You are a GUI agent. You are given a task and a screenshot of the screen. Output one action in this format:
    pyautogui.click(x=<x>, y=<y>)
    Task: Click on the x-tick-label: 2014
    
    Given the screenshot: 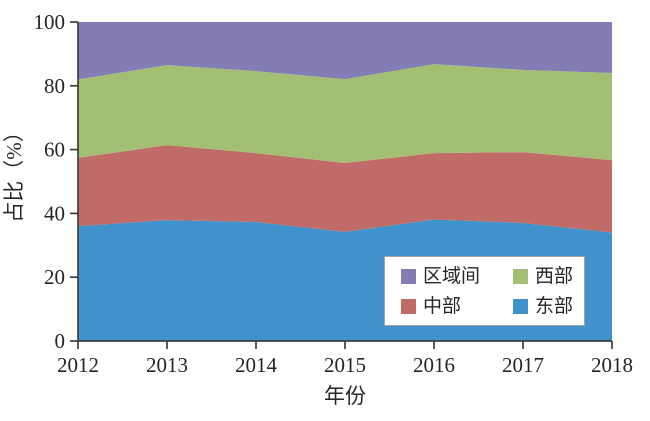 What is the action you would take?
    pyautogui.click(x=256, y=365)
    